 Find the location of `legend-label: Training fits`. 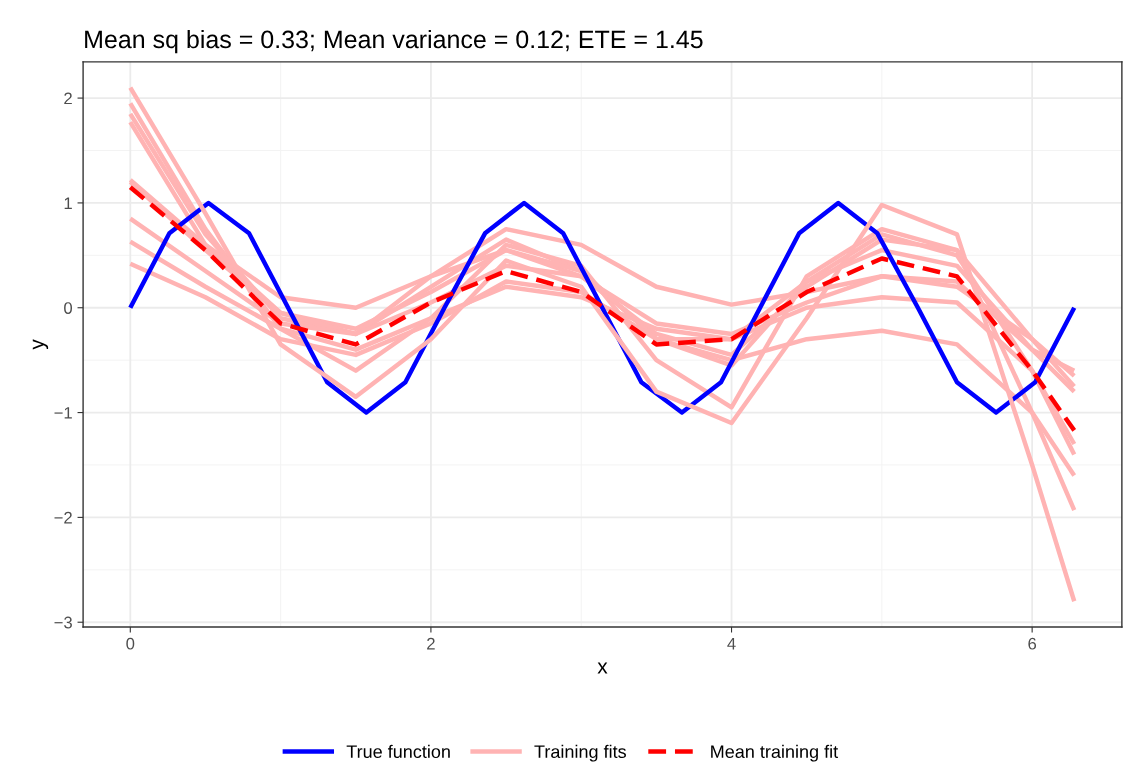

legend-label: Training fits is located at coordinates (580, 753).